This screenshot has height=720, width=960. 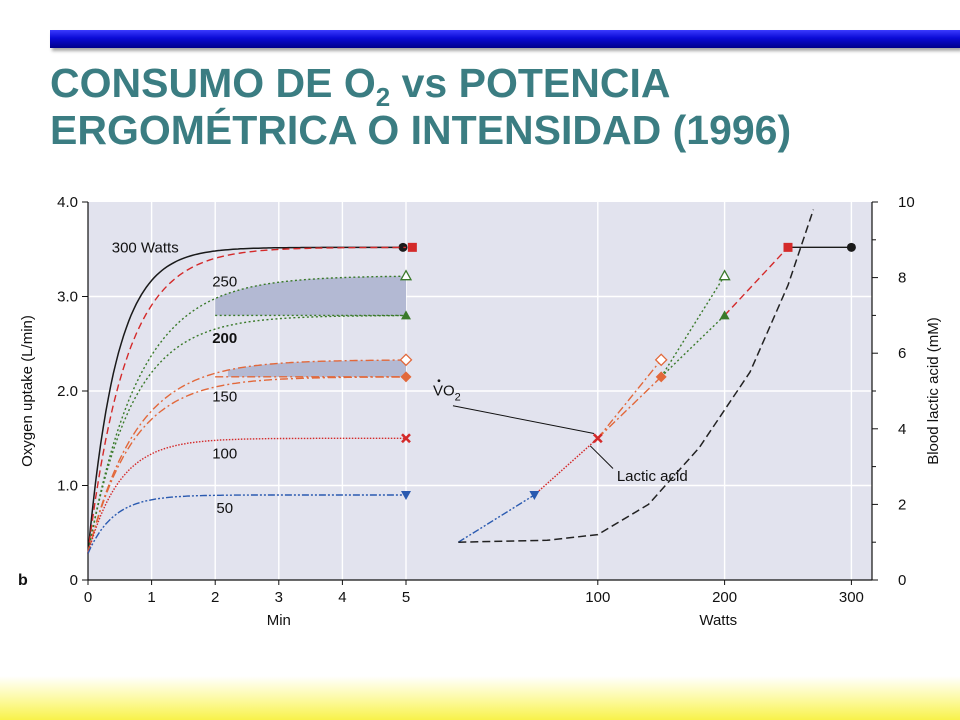 What do you see at coordinates (342, 597) in the screenshot?
I see `x-tick-label-min: 4` at bounding box center [342, 597].